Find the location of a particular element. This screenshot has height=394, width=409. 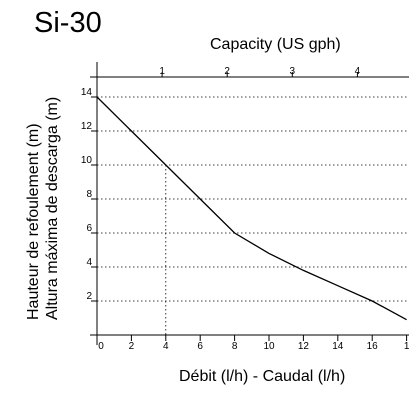

y-tick-label: 10 is located at coordinates (87, 160).